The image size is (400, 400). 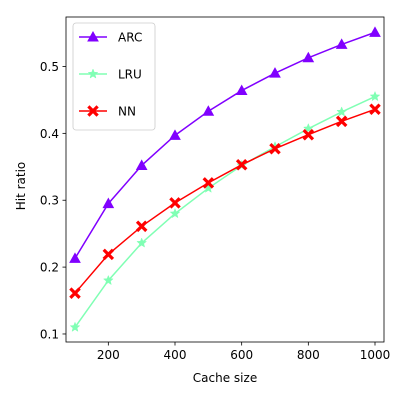 I want to click on legend-label: ARC, so click(x=130, y=38).